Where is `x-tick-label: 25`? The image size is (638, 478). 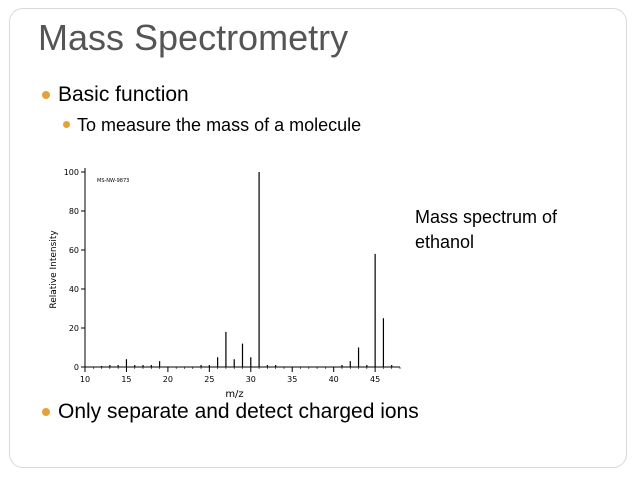 x-tick-label: 25 is located at coordinates (209, 379).